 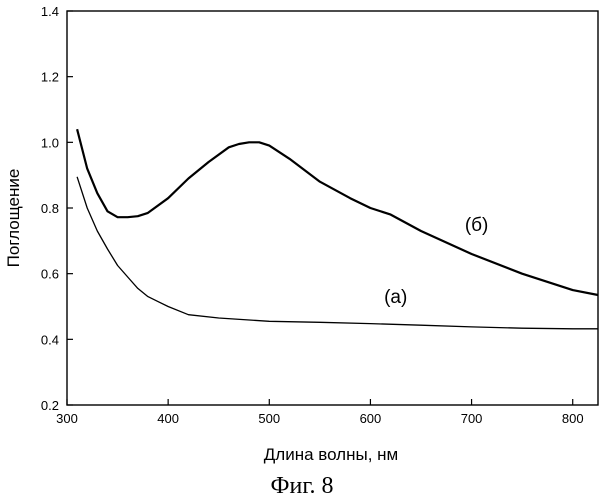 What do you see at coordinates (67, 418) in the screenshot?
I see `x-tick-label: 300` at bounding box center [67, 418].